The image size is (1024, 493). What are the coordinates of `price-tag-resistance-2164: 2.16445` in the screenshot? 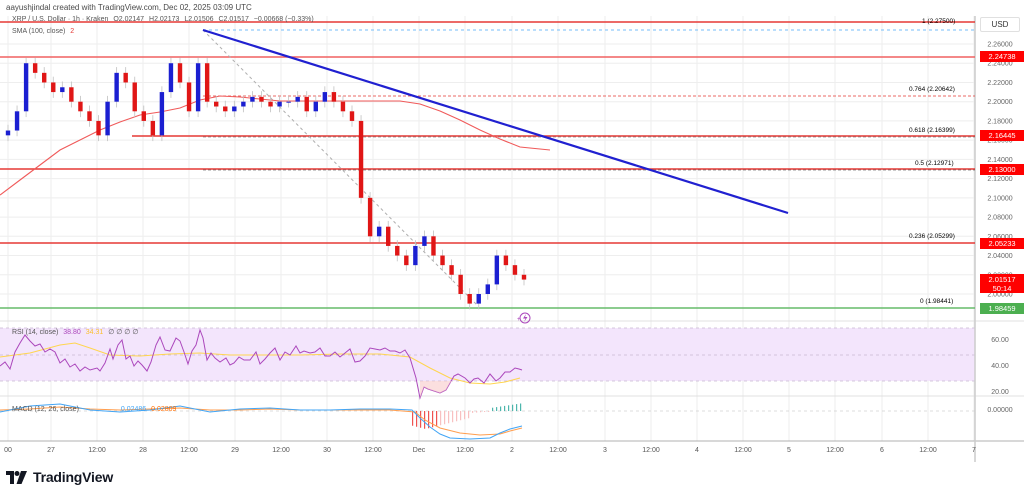 It's located at (1002, 135).